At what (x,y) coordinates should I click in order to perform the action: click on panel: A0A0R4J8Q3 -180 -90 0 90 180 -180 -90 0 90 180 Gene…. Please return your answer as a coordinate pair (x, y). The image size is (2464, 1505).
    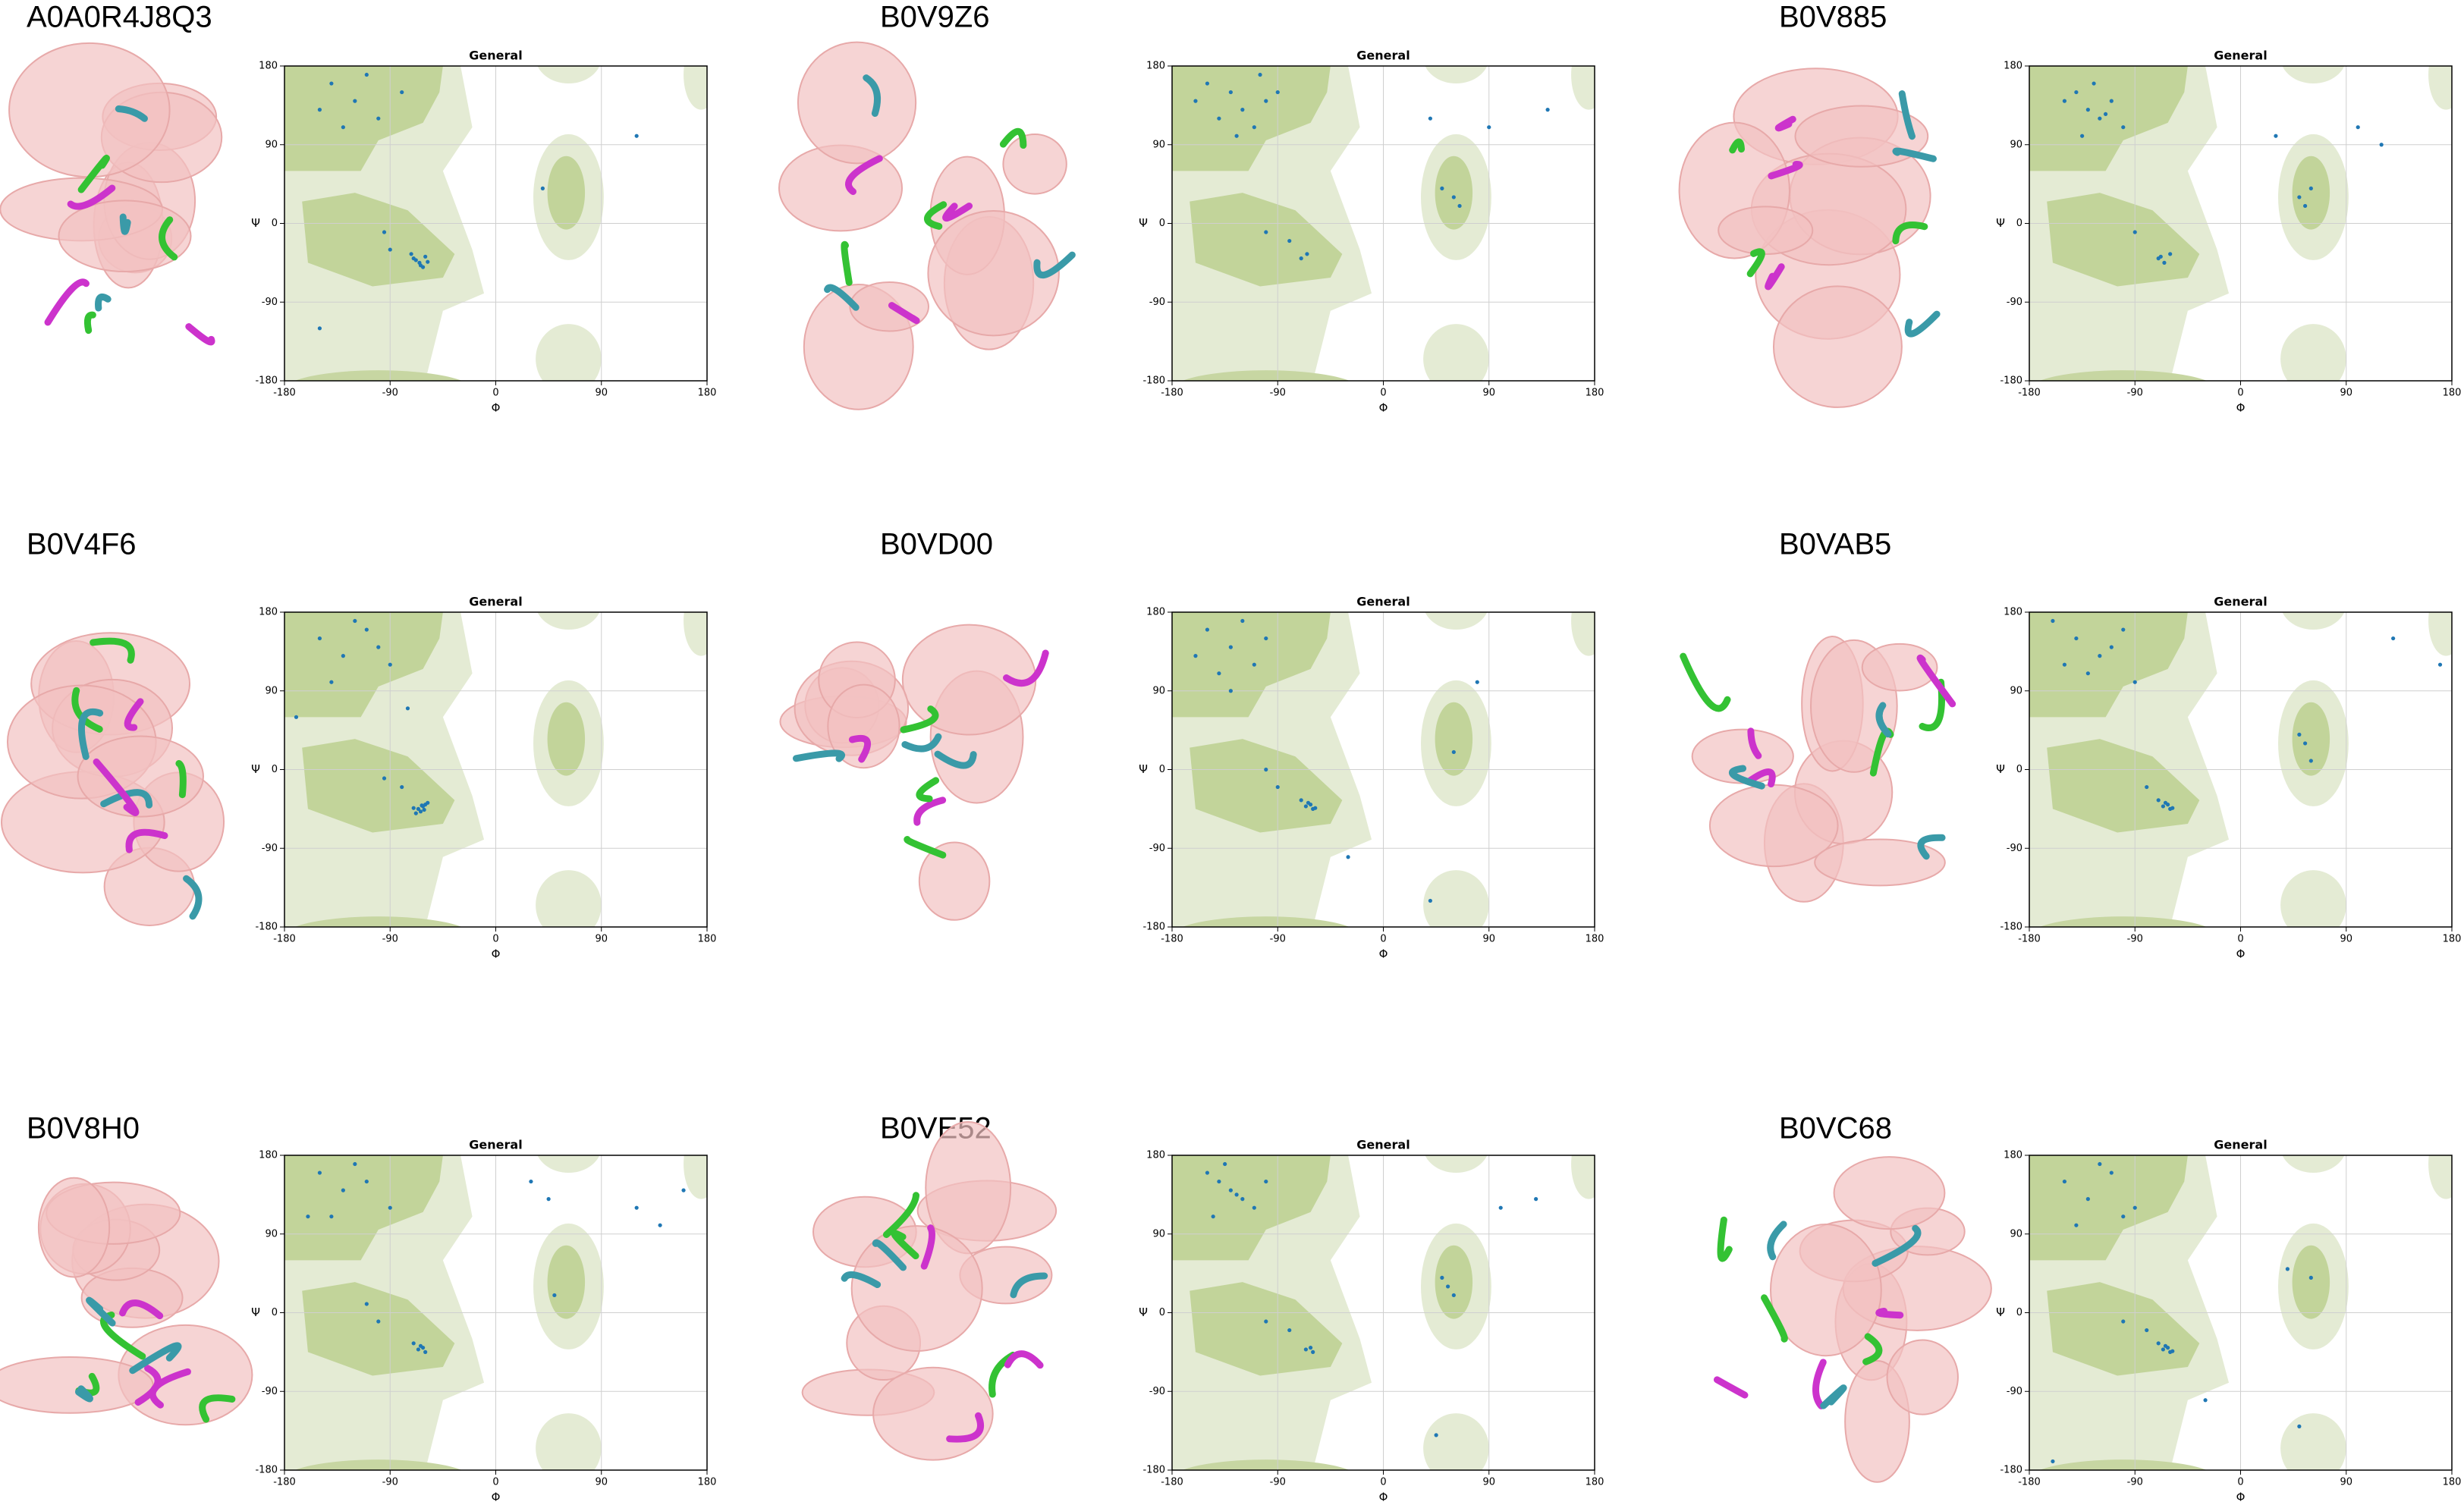
    Looking at the image, I should click on (358, 208).